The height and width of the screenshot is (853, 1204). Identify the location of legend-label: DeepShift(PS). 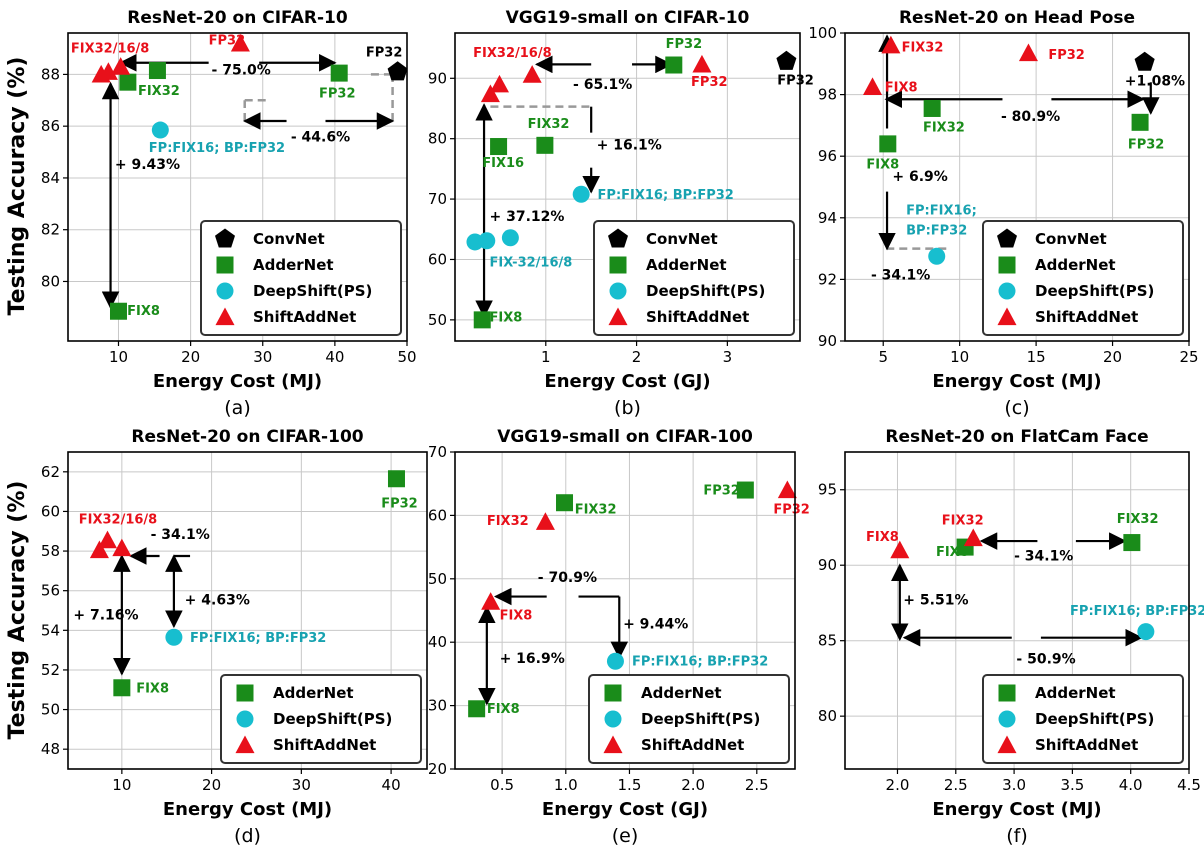
(700, 719).